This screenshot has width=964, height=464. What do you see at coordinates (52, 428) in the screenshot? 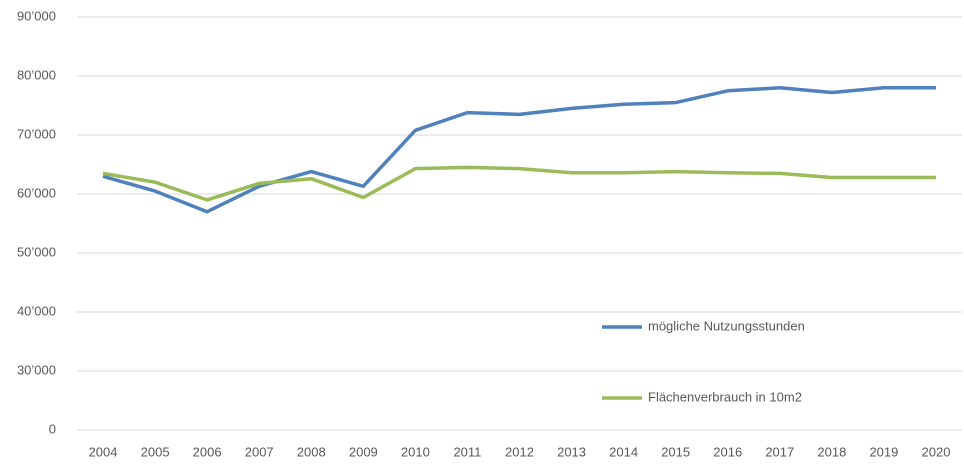
I see `y-tick-label: 0` at bounding box center [52, 428].